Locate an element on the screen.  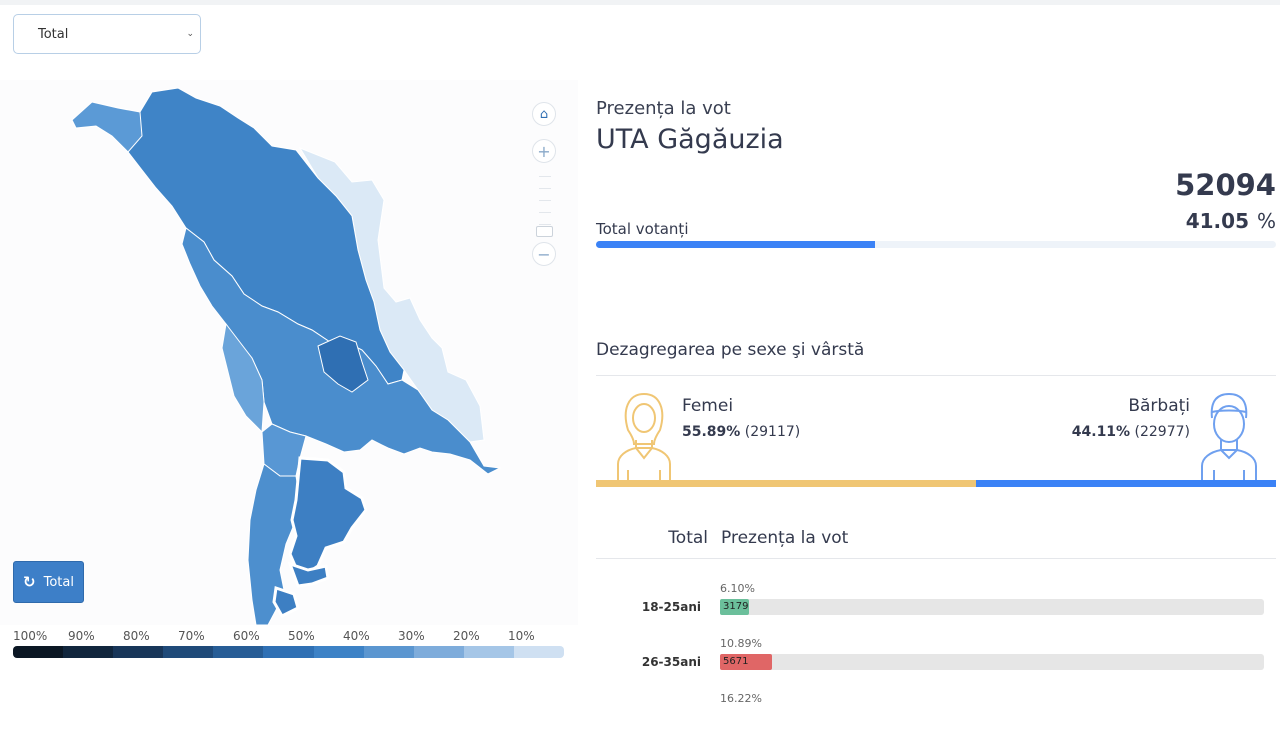
turnout-percent: 41.05% is located at coordinates (1231, 221).